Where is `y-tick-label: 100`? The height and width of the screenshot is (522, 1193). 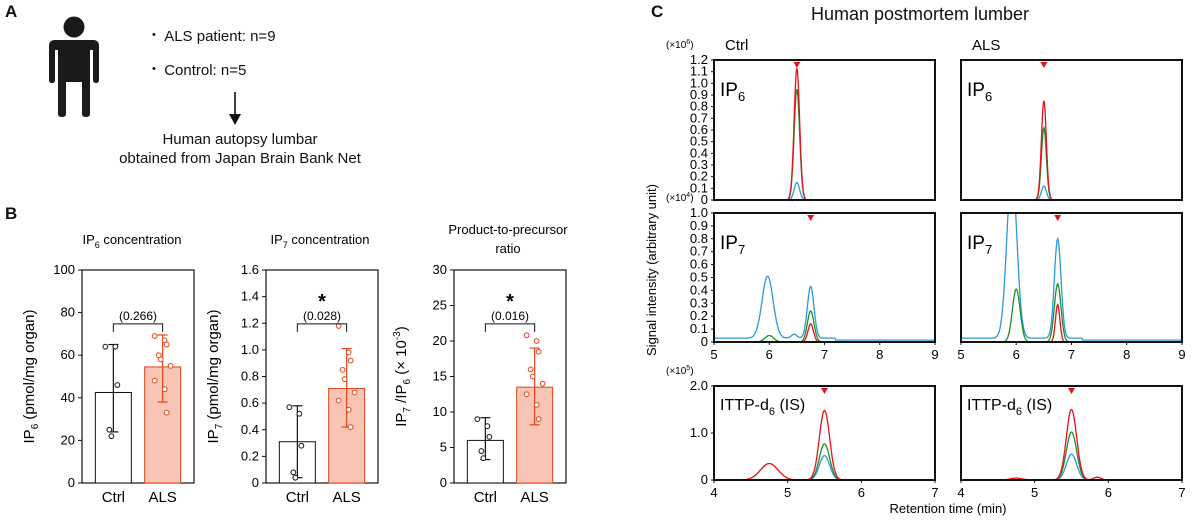 y-tick-label: 100 is located at coordinates (64, 269).